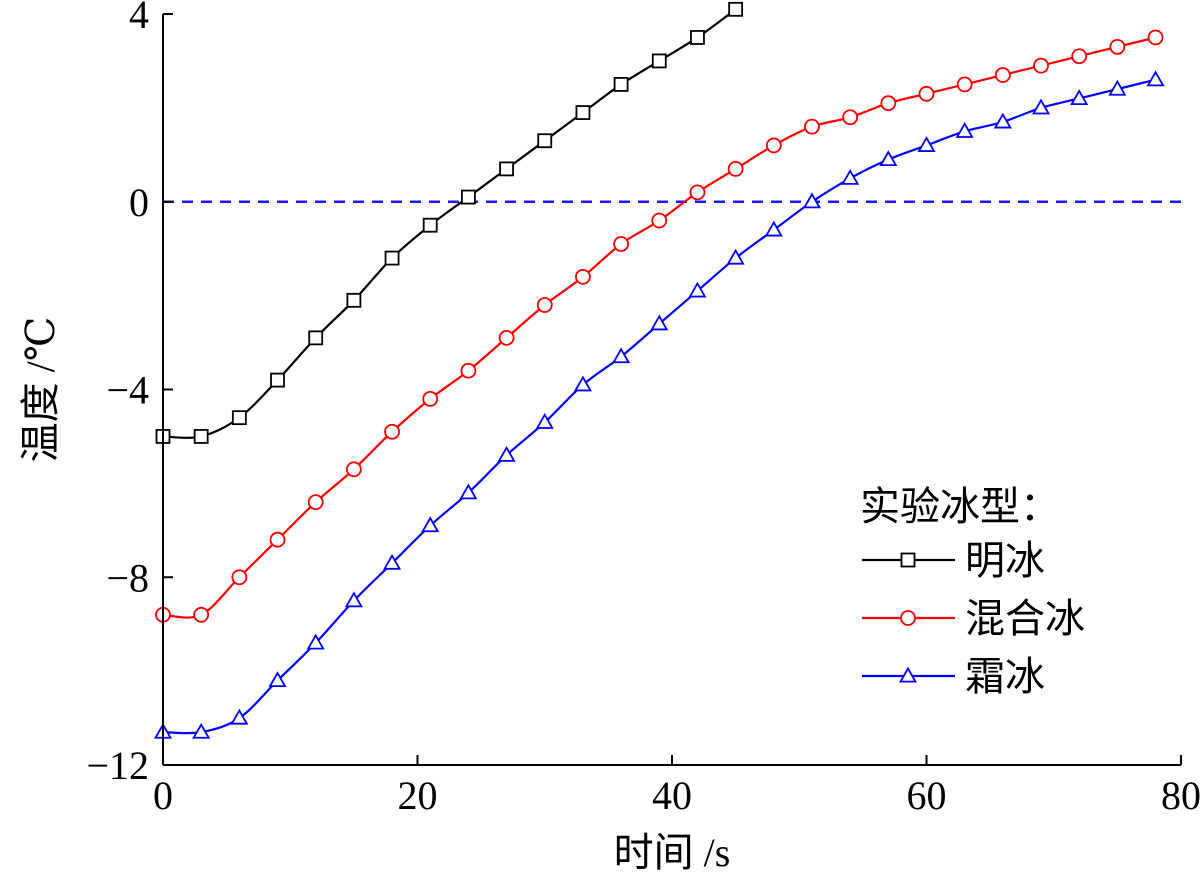 Image resolution: width=1200 pixels, height=887 pixels. What do you see at coordinates (672, 795) in the screenshot?
I see `x-tick-label: 40` at bounding box center [672, 795].